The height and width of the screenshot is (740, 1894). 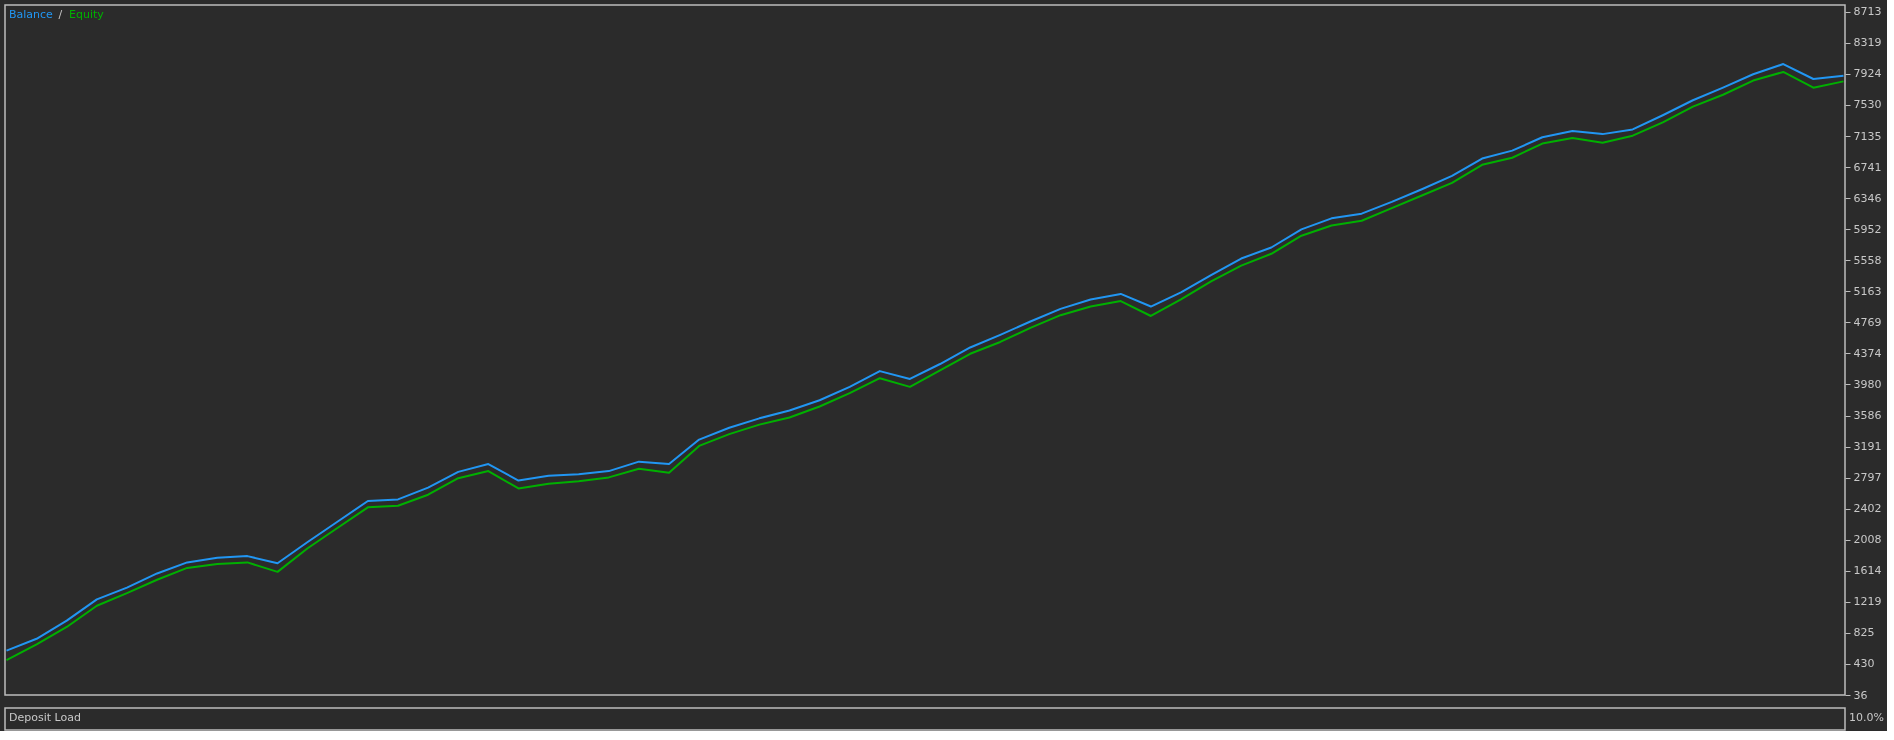 I want to click on text: 10.0%, so click(x=1866, y=717).